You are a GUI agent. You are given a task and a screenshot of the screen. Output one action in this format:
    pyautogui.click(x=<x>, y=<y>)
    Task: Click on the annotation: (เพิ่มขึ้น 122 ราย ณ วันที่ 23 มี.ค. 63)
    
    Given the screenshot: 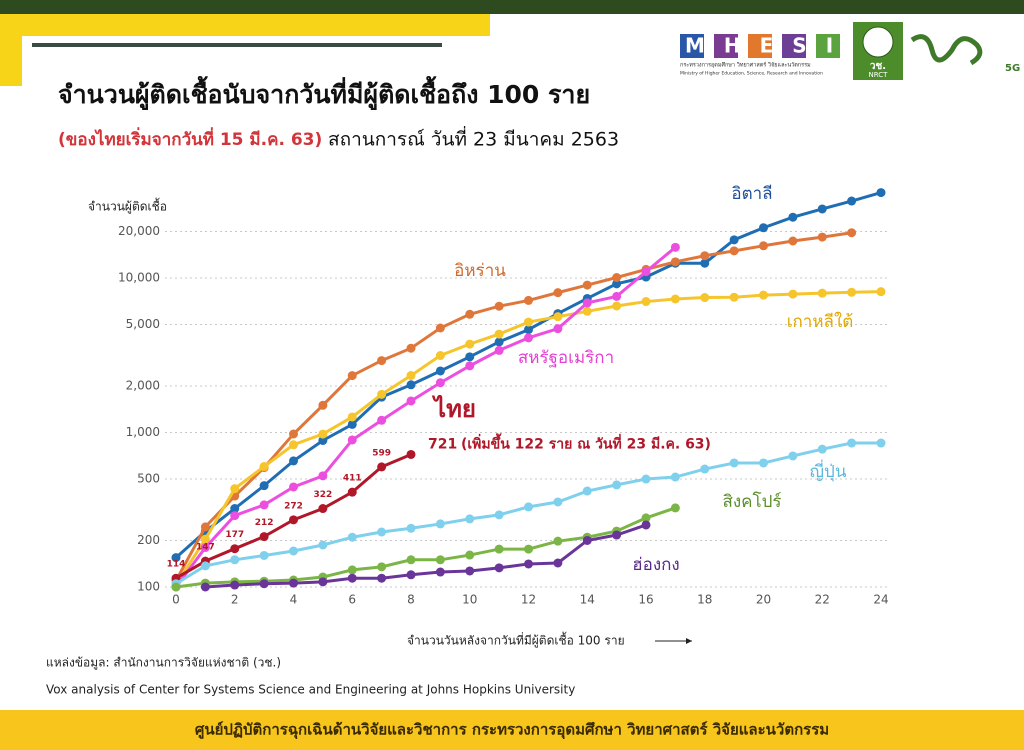 What is the action you would take?
    pyautogui.click(x=586, y=442)
    